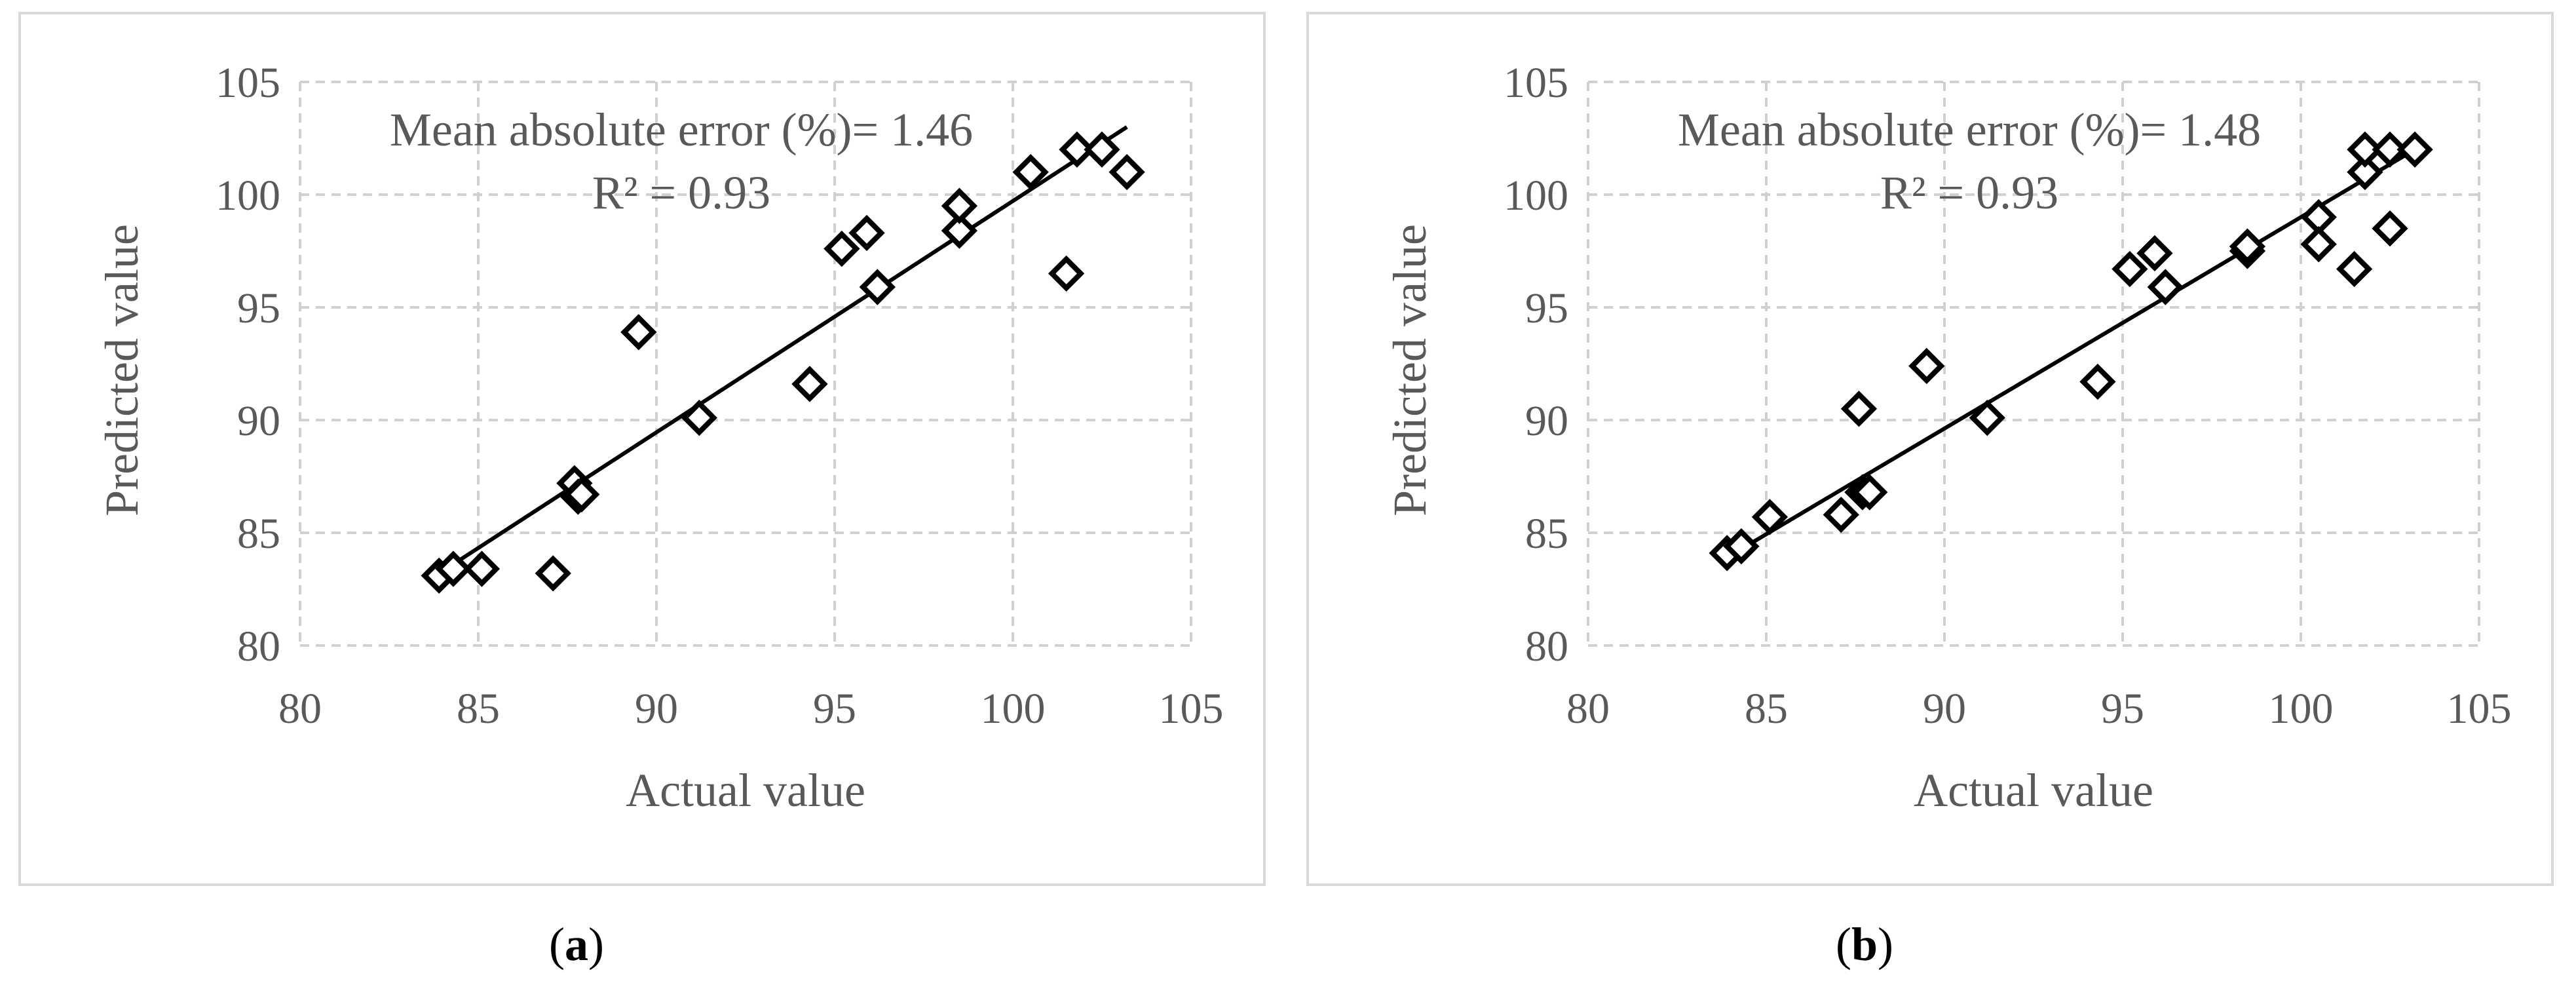  I want to click on panel-caption: (a), so click(577, 944).